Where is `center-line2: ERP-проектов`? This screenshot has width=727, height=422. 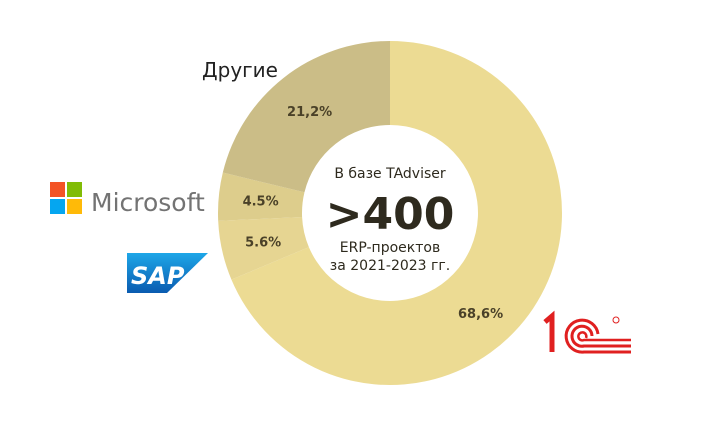
center-line2: ERP-проектов is located at coordinates (390, 248).